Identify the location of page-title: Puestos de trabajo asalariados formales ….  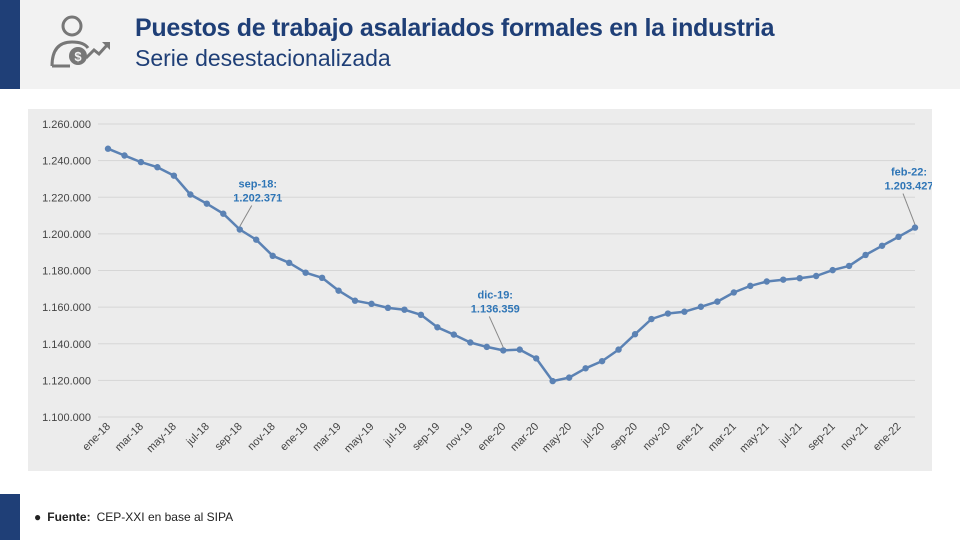
(455, 28).